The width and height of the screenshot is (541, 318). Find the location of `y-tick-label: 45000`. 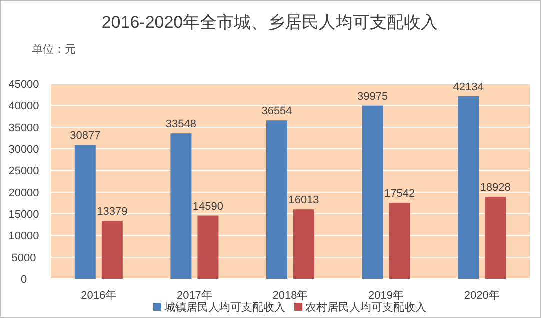

y-tick-label: 45000 is located at coordinates (24, 85).